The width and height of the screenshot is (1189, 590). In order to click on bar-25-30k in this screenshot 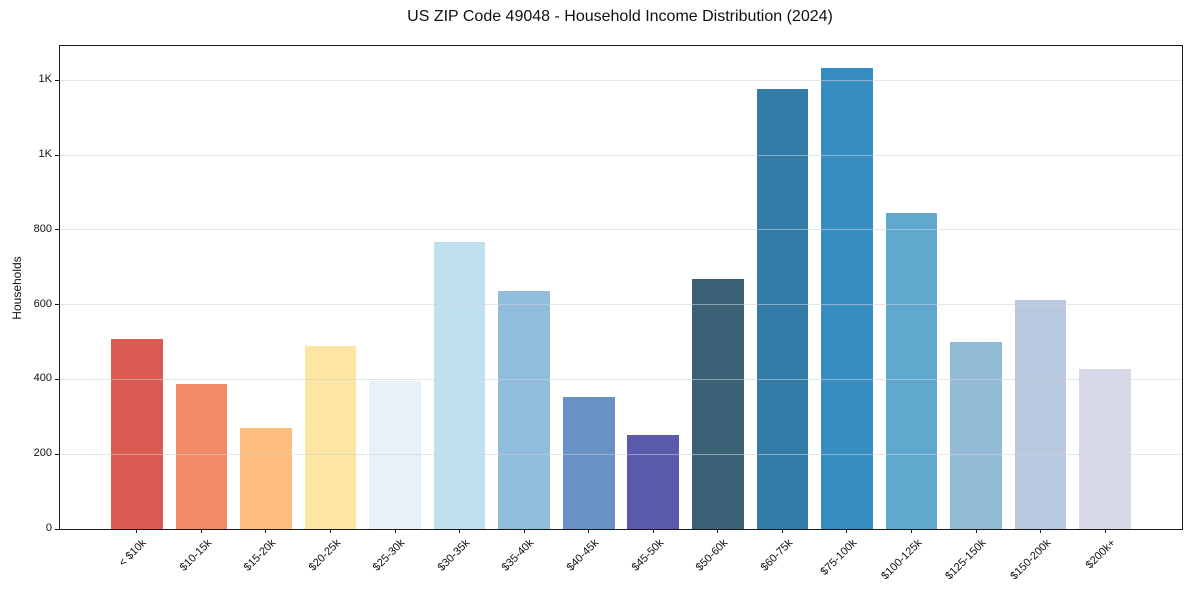, I will do `click(395, 455)`.